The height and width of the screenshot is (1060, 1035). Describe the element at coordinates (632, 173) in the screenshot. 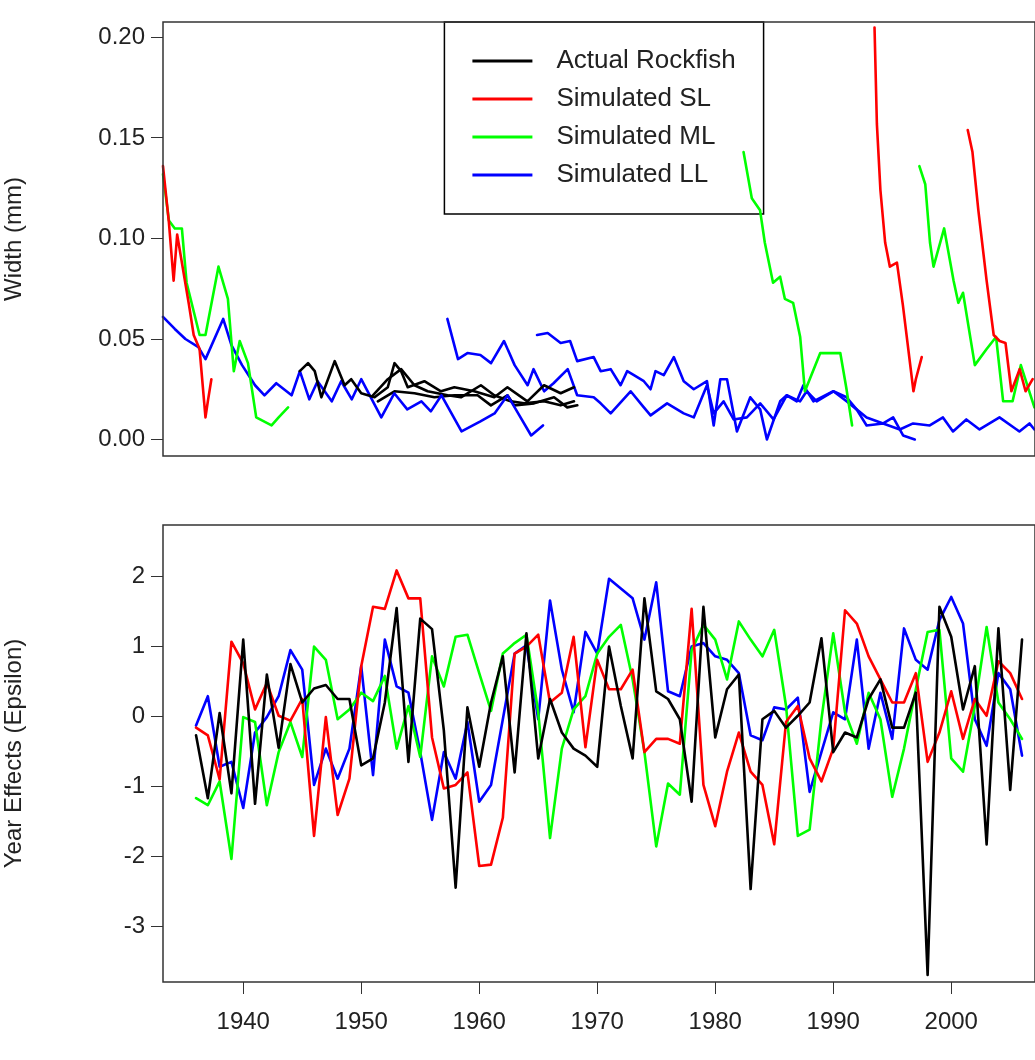

I see `legend-label: Simulated LL` at that location.